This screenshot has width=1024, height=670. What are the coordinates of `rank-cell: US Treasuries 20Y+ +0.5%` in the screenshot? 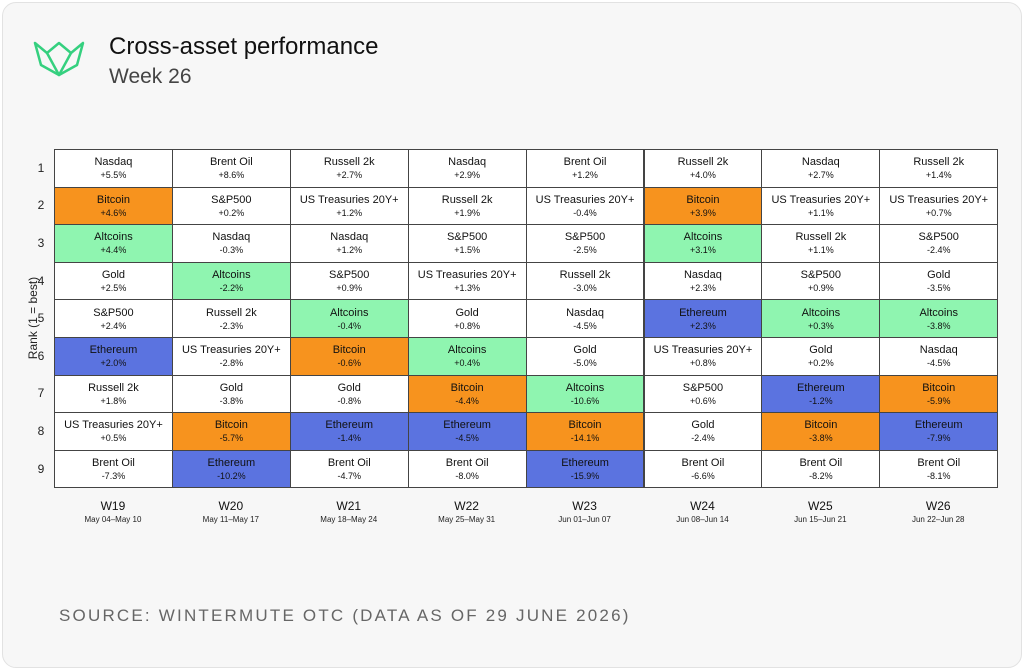 It's located at (113, 431).